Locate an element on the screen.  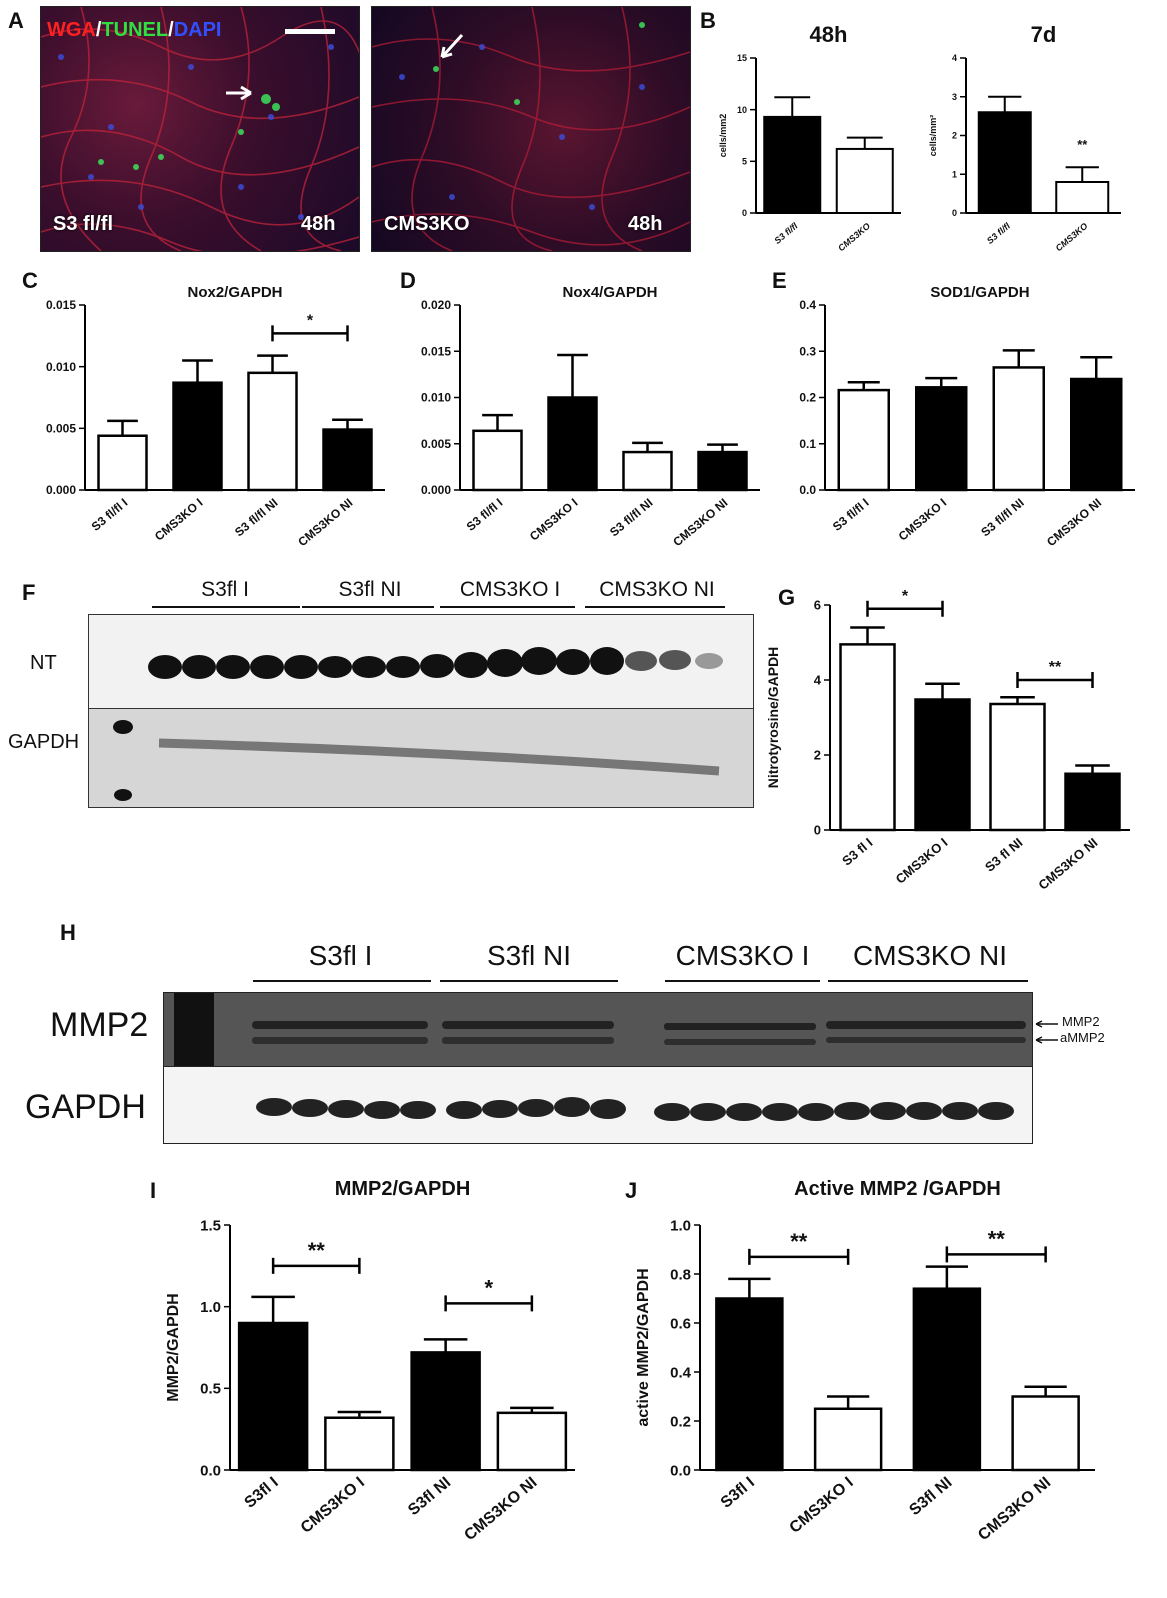
y-tick-label: 3 is located at coordinates (954, 97).